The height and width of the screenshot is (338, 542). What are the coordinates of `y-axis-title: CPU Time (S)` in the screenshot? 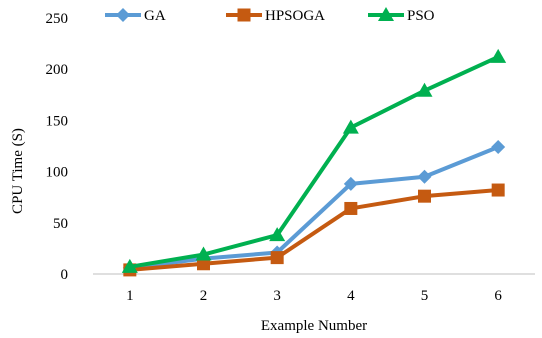 It's located at (18, 171).